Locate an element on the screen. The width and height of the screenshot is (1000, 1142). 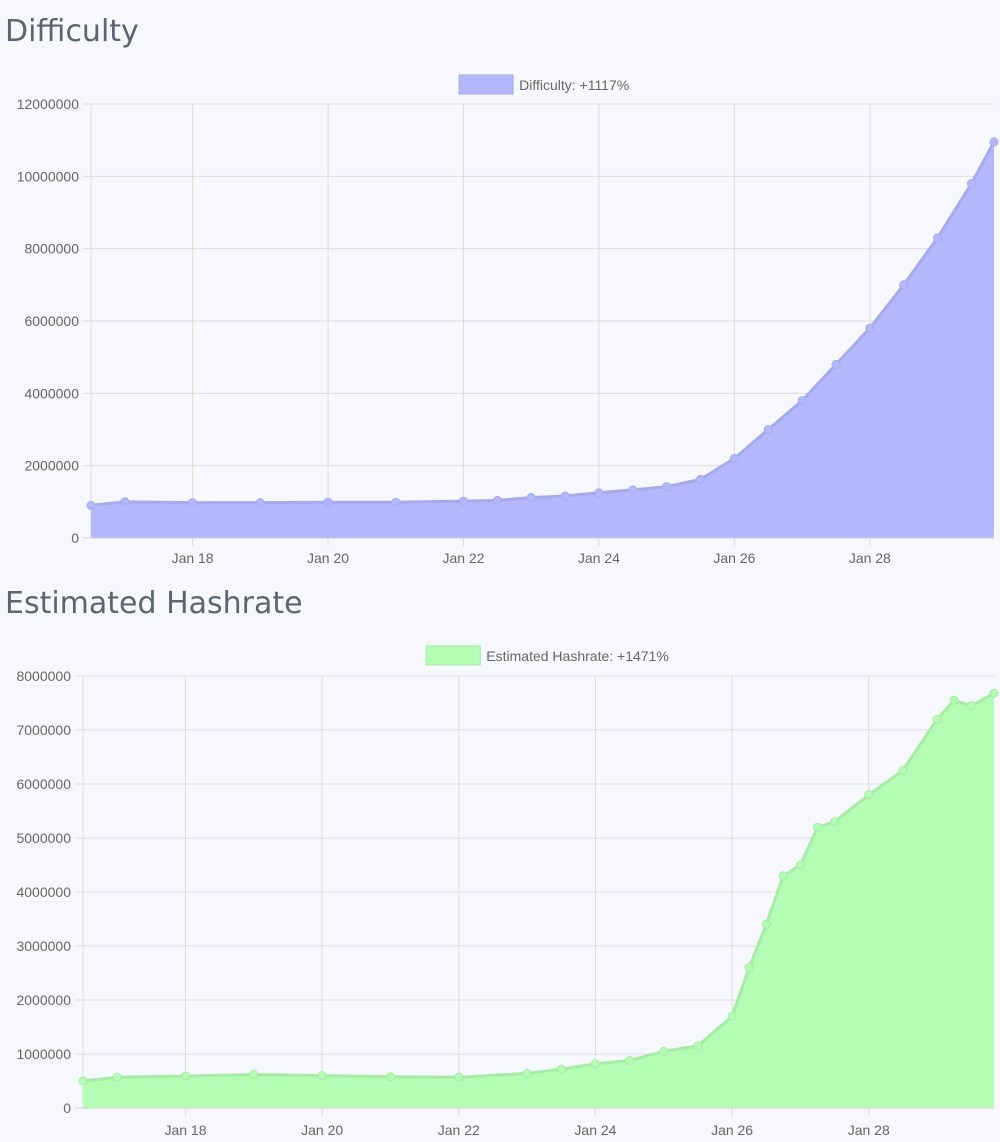
legend-label: Difficulty: +1117% is located at coordinates (574, 85).